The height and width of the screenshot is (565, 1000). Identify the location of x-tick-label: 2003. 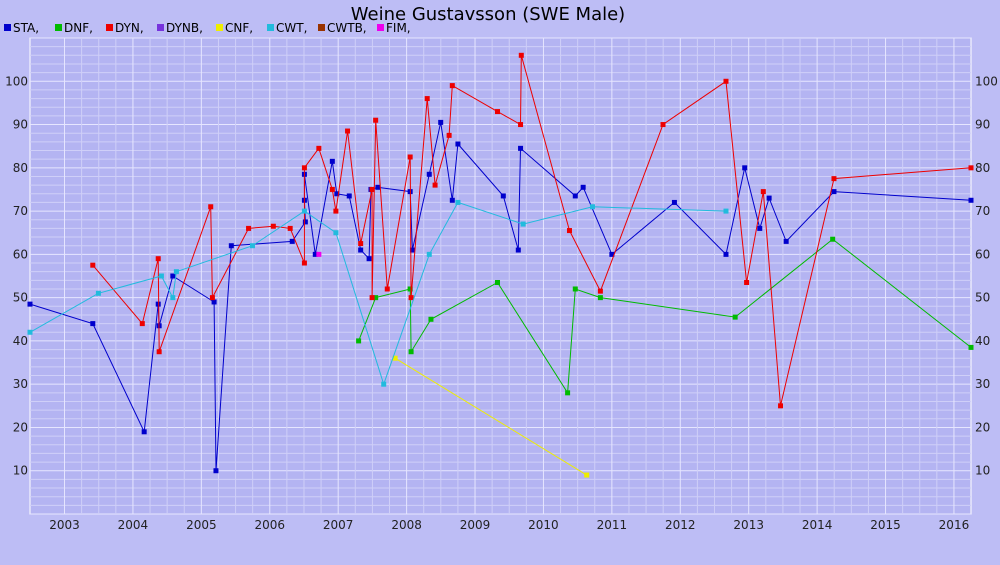
(64, 525).